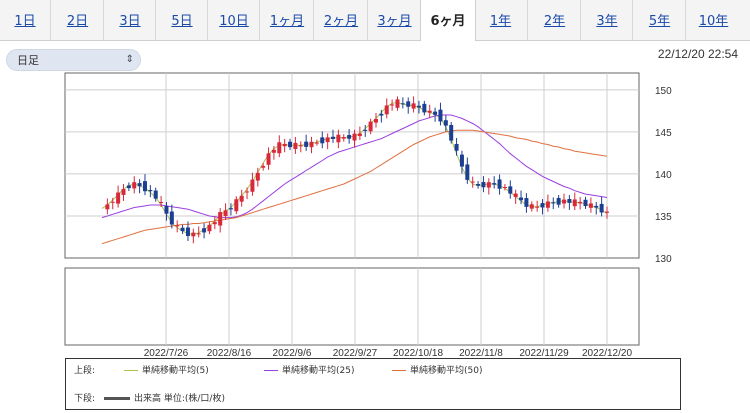  I want to click on tab-period-6: 2ヶ月, so click(340, 20).